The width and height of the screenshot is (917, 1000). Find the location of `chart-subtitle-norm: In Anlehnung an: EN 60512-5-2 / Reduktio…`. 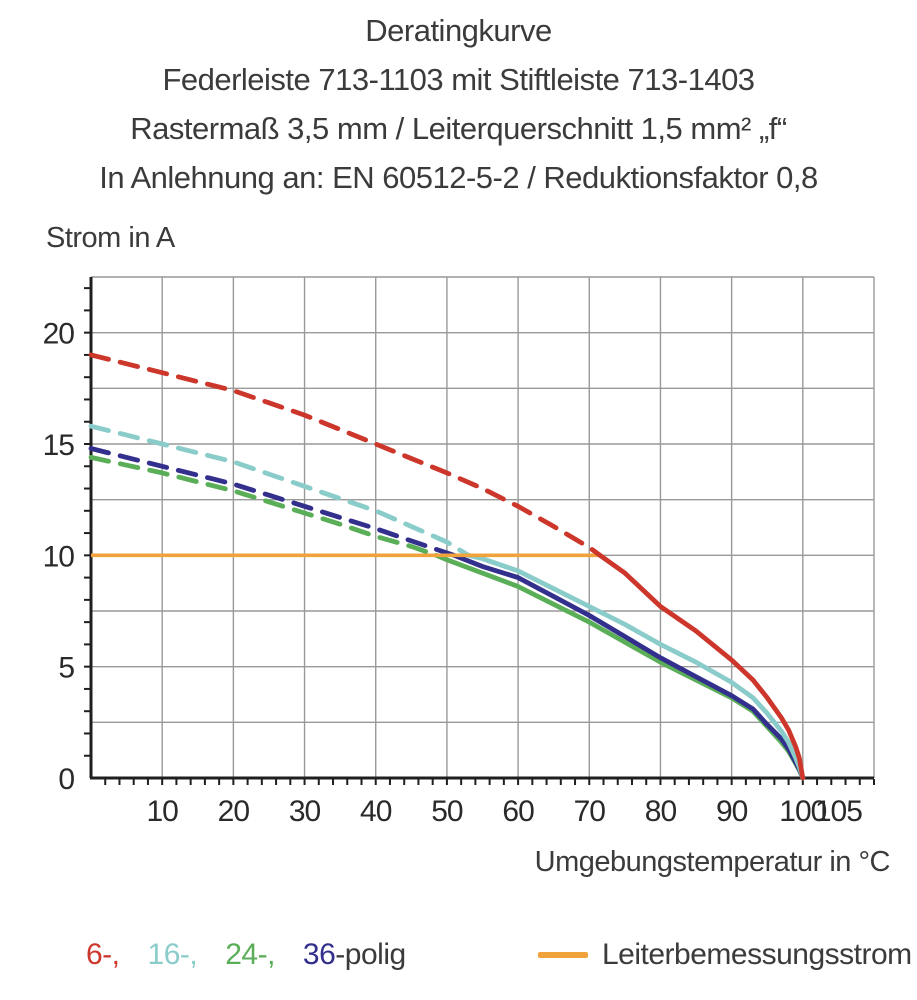

chart-subtitle-norm: In Anlehnung an: EN 60512-5-2 / Reduktio… is located at coordinates (458, 177).